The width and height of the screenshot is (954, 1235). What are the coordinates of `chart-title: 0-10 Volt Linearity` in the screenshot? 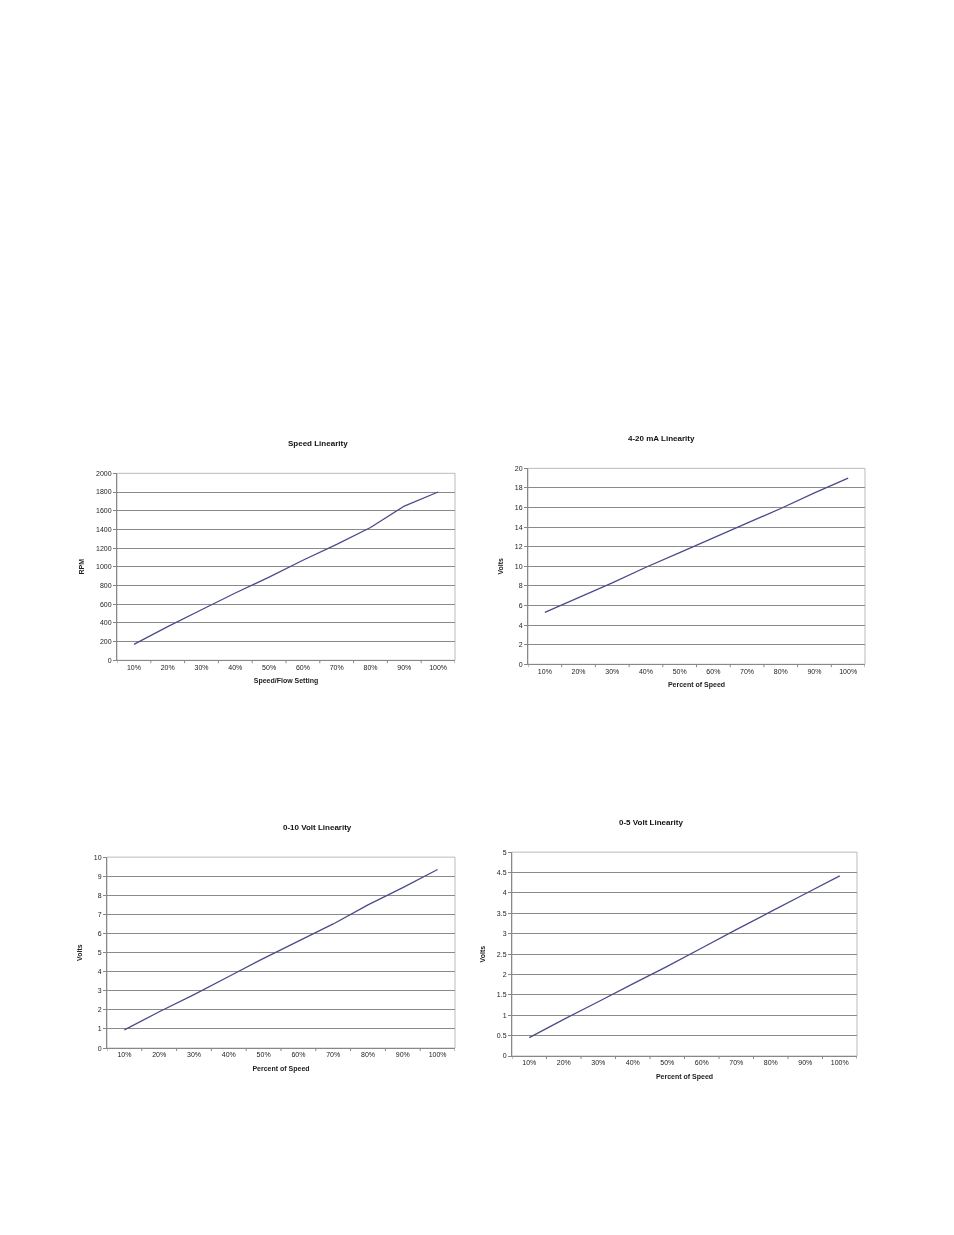 It's located at (317, 827).